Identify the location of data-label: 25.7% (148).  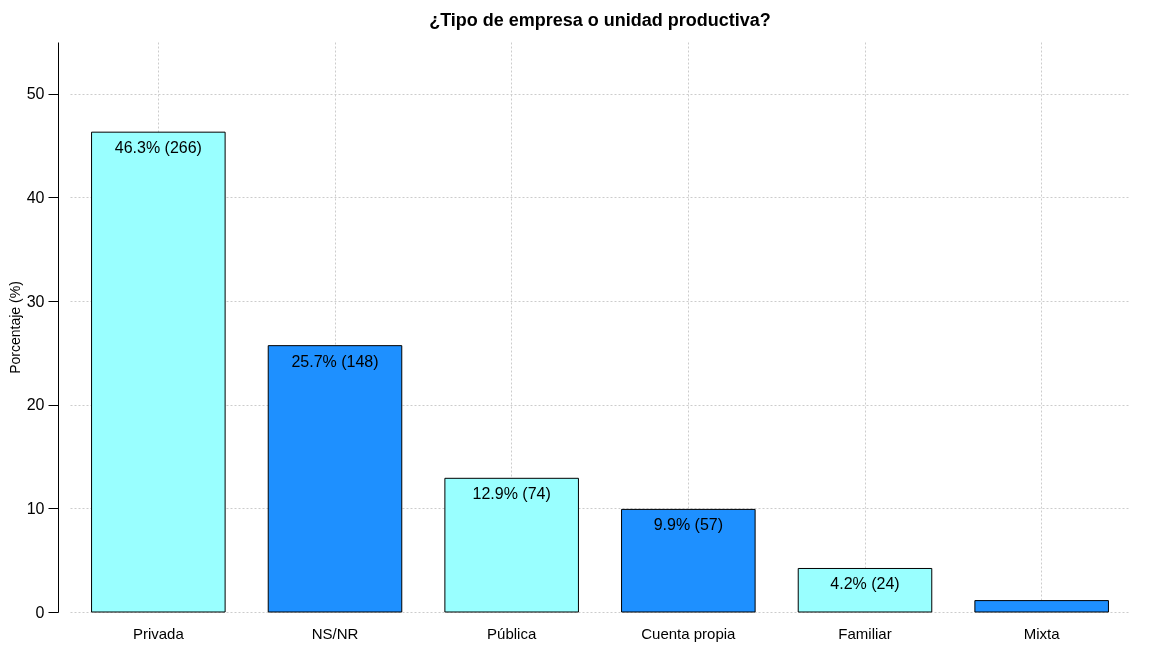
(335, 361).